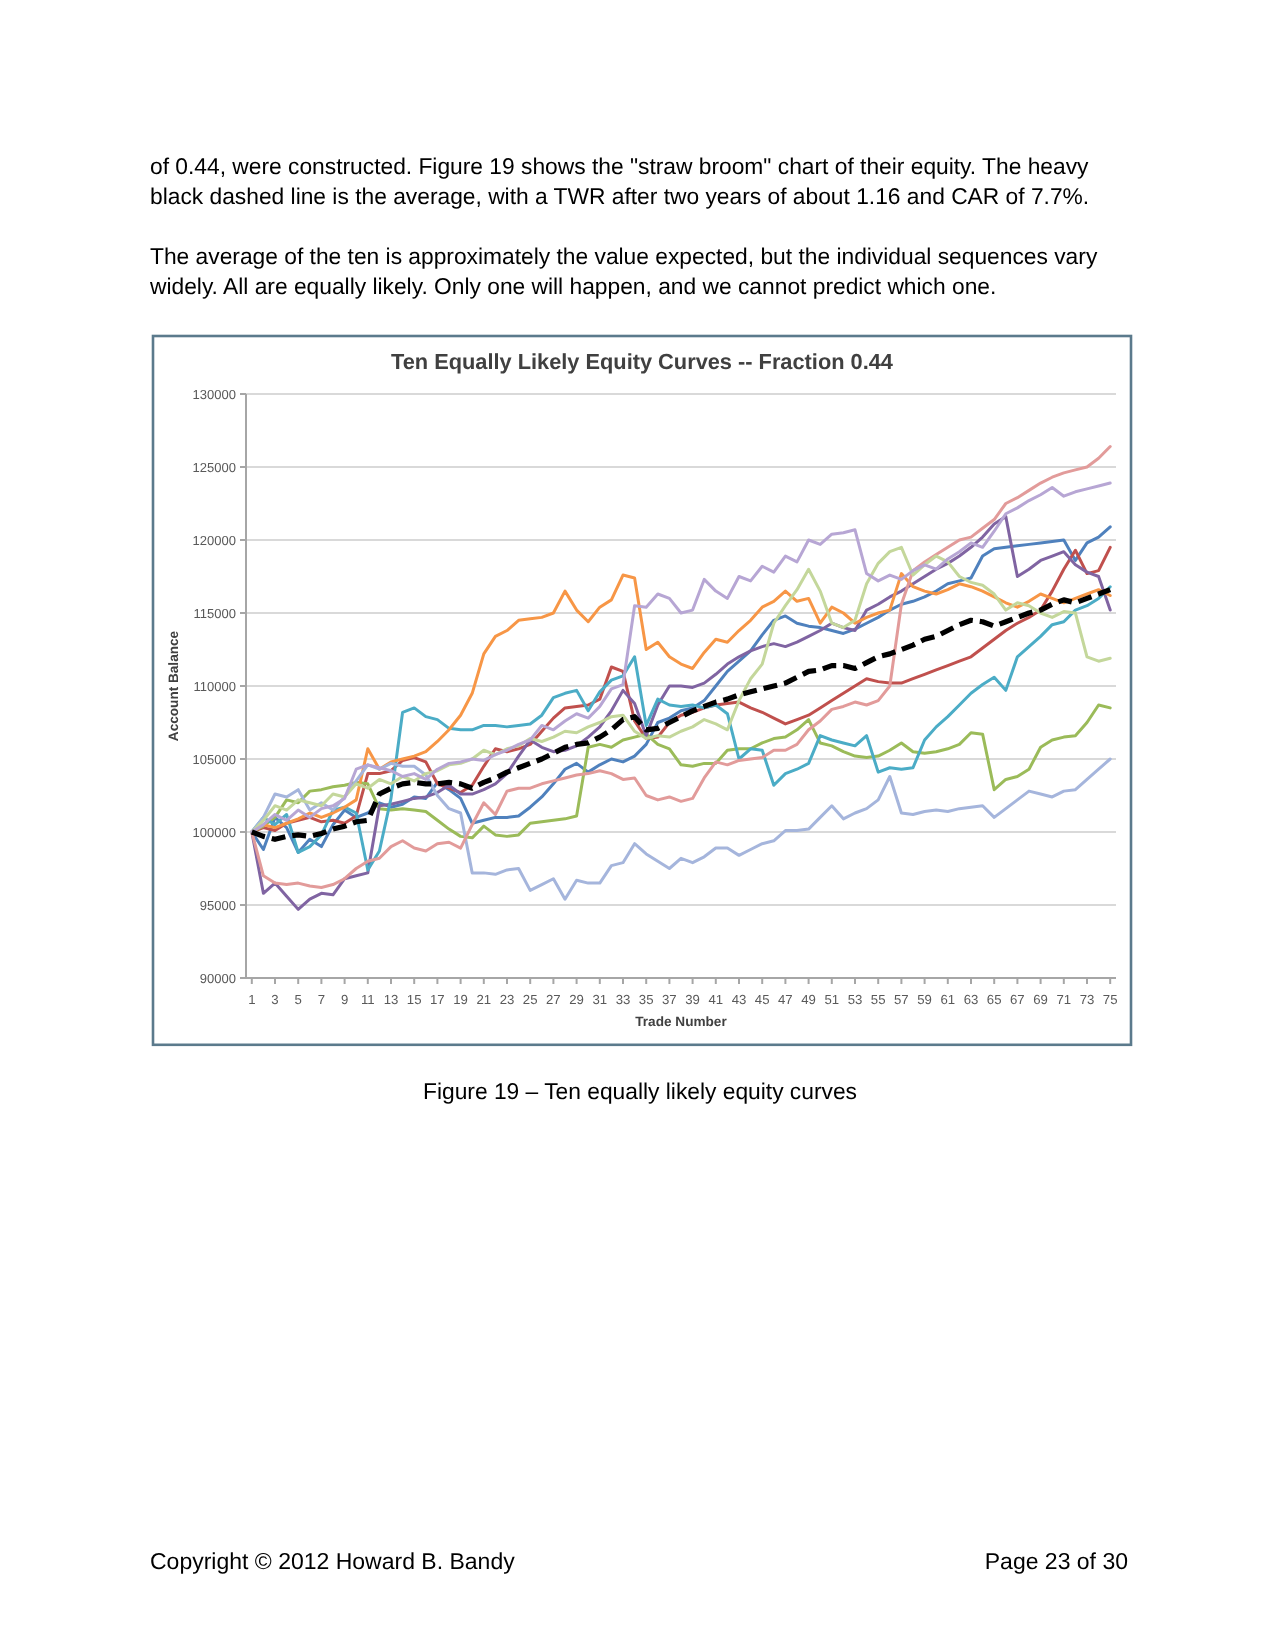 The width and height of the screenshot is (1276, 1652). What do you see at coordinates (1056, 1563) in the screenshot?
I see `text: Page 23 of 30` at bounding box center [1056, 1563].